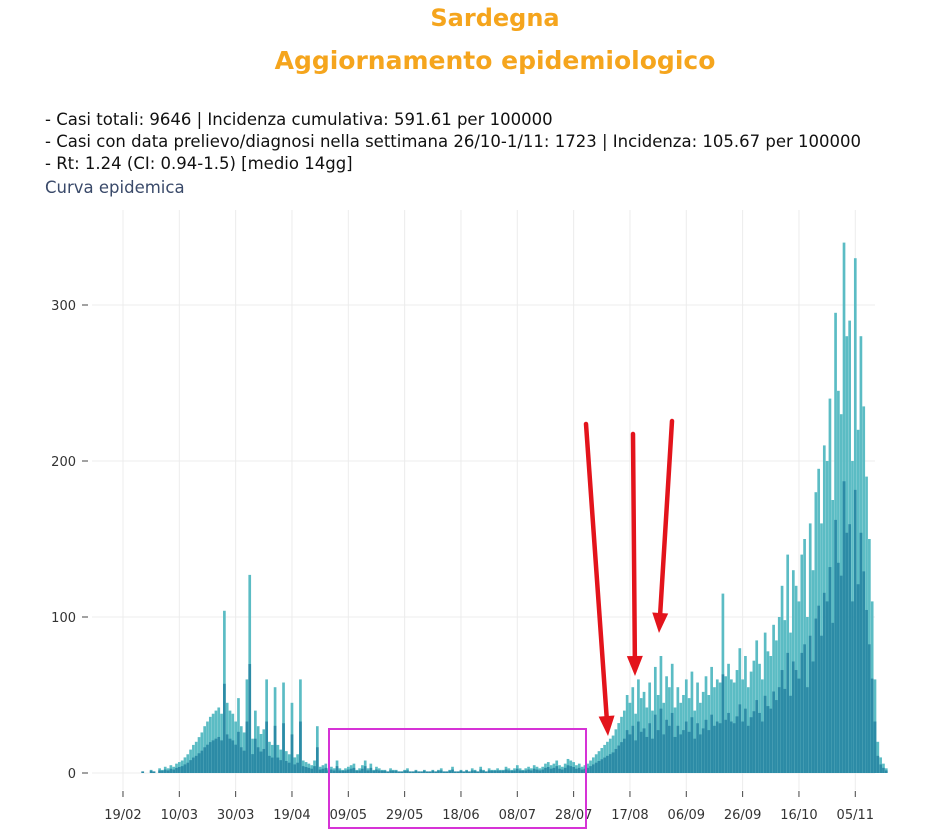  Describe the element at coordinates (596, 570) in the screenshot. I see `arrow-1-shaft` at that location.